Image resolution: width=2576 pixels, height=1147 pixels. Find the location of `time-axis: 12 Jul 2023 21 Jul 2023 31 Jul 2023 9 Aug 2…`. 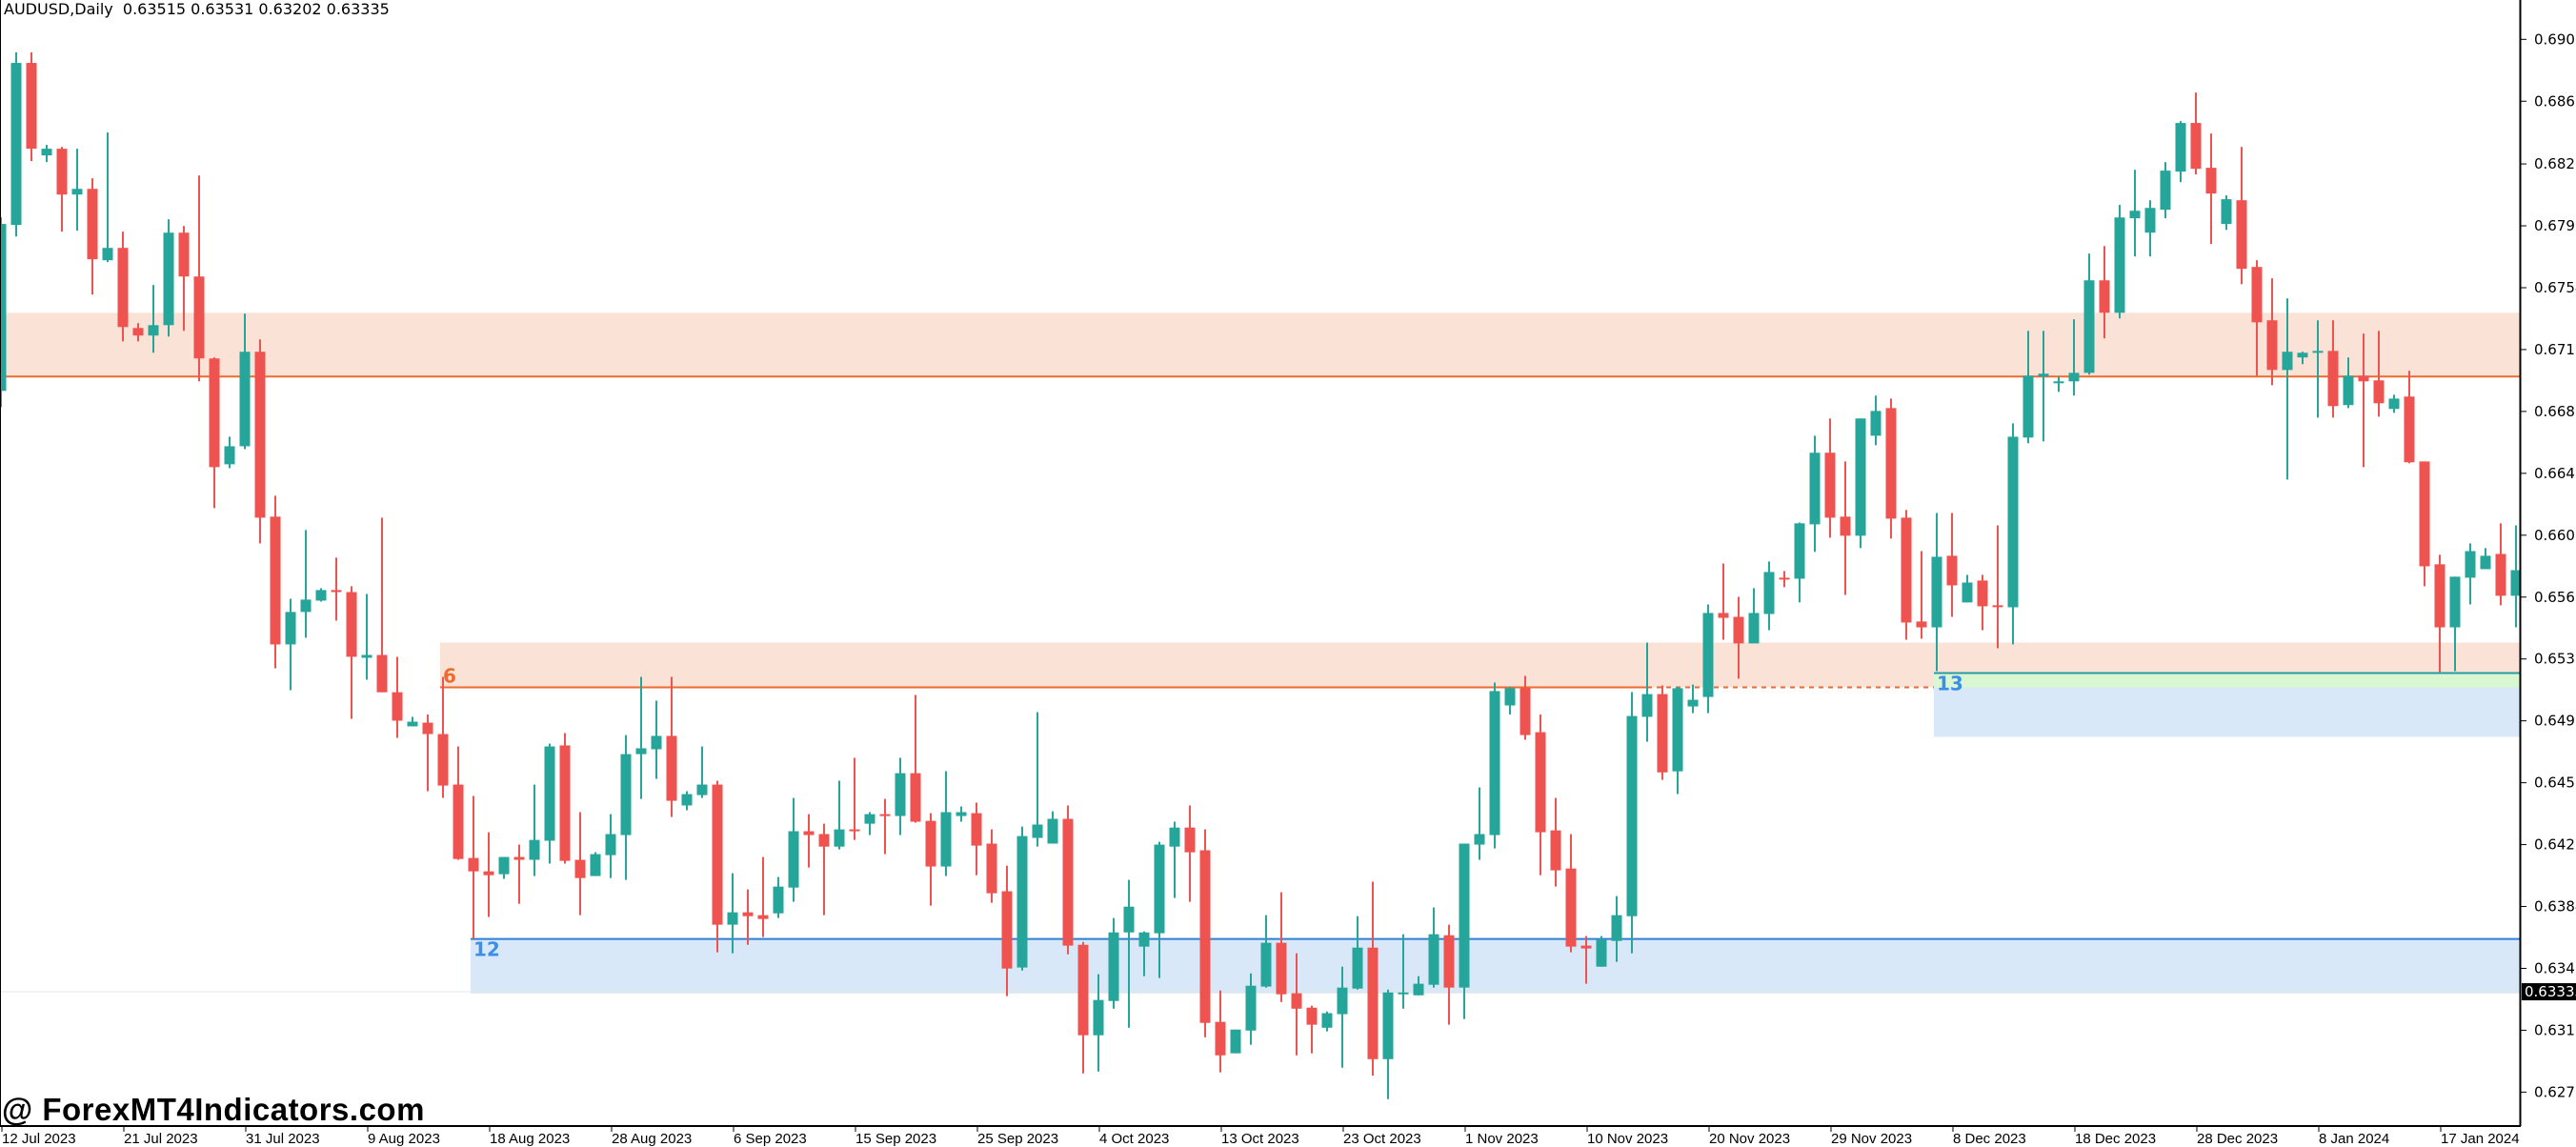

time-axis: 12 Jul 2023 21 Jul 2023 31 Jul 2023 9 Aug 2… is located at coordinates (1260, 1136).